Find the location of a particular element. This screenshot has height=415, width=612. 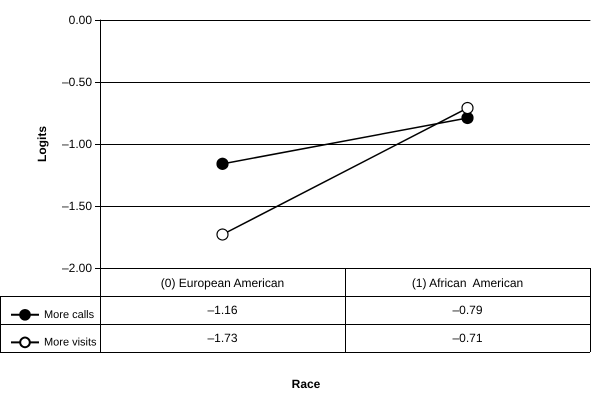

y-tick-label: –2.00 is located at coordinates (77, 268).